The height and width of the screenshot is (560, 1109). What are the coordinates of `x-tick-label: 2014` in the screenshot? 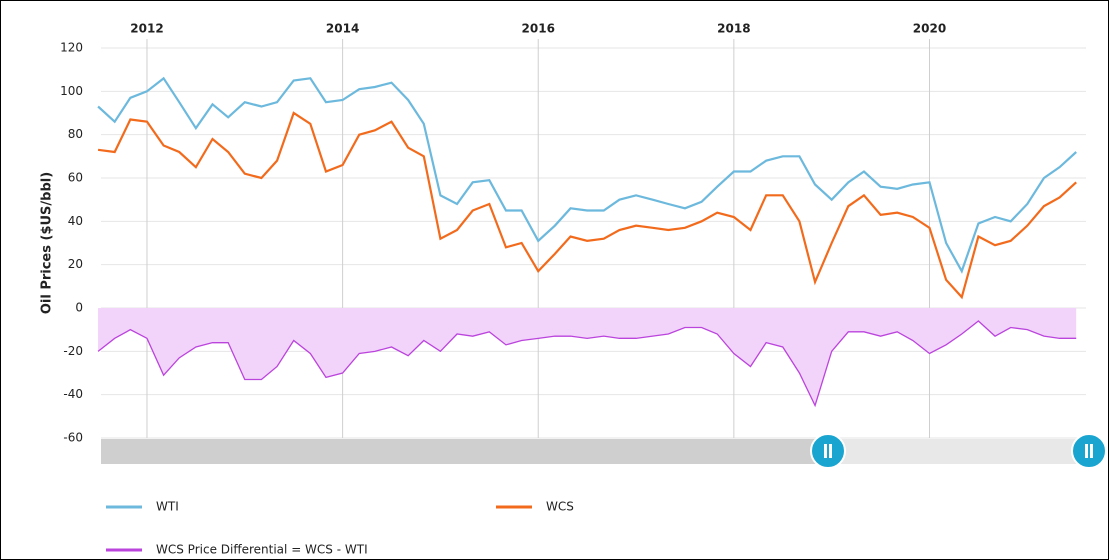 It's located at (342, 29).